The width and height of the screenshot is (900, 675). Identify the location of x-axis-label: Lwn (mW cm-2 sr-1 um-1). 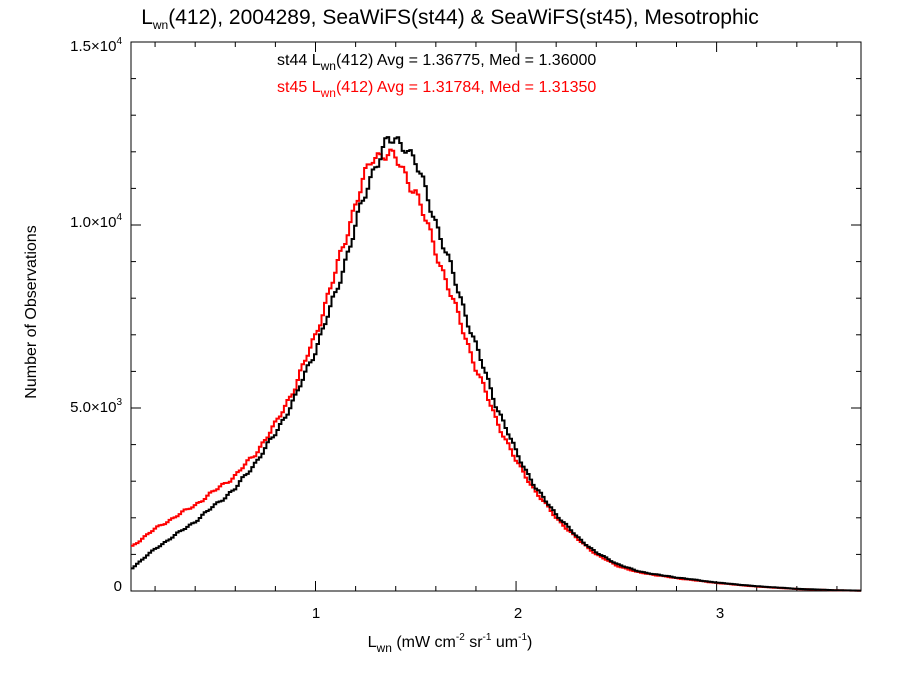
(450, 643).